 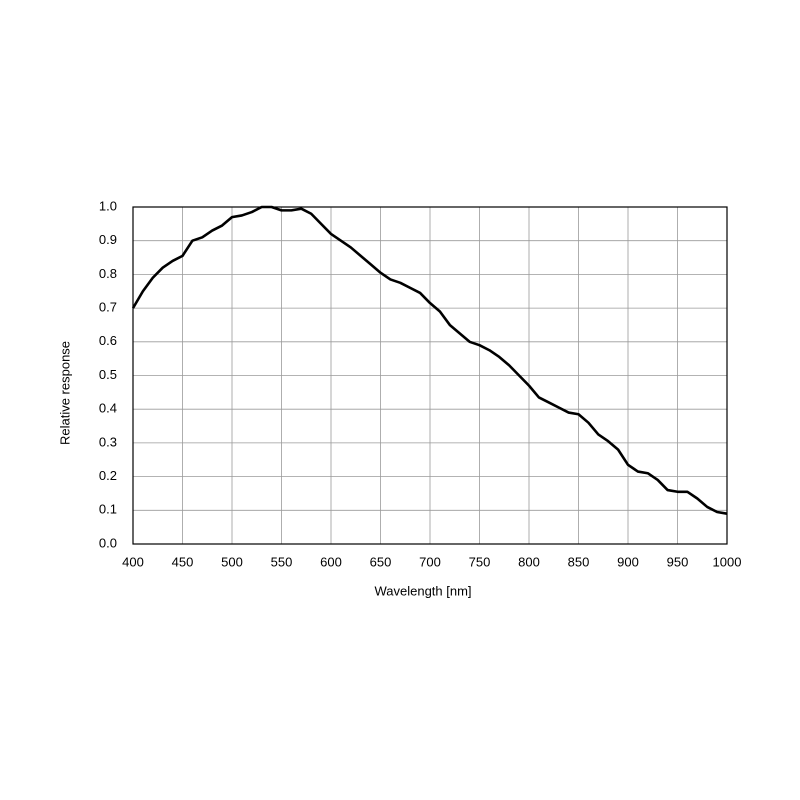 What do you see at coordinates (108, 239) in the screenshot?
I see `y-tick-label: 0.9` at bounding box center [108, 239].